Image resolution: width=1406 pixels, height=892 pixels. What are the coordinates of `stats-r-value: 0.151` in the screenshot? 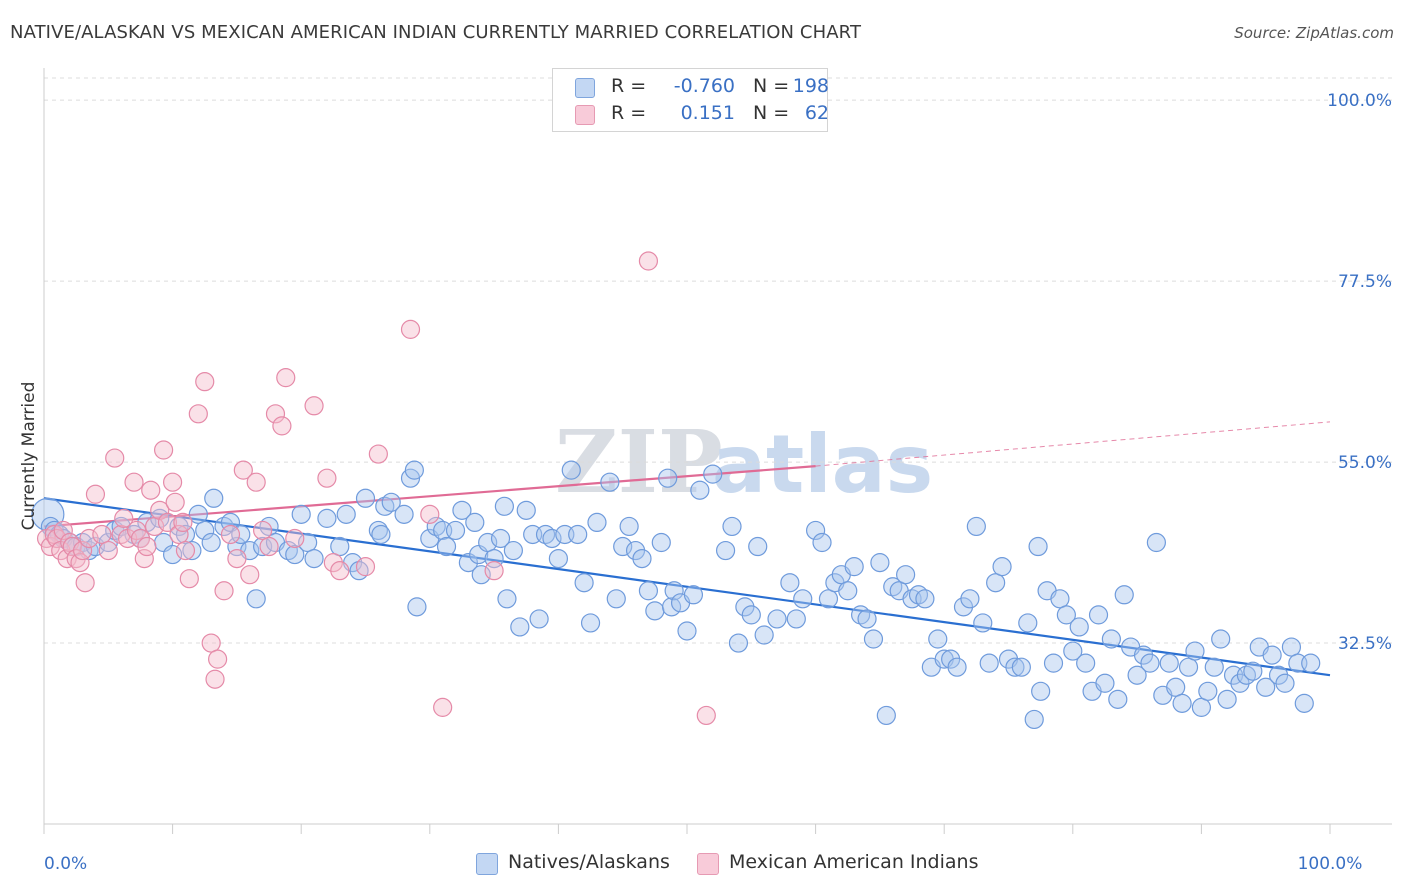 It's located at (707, 113).